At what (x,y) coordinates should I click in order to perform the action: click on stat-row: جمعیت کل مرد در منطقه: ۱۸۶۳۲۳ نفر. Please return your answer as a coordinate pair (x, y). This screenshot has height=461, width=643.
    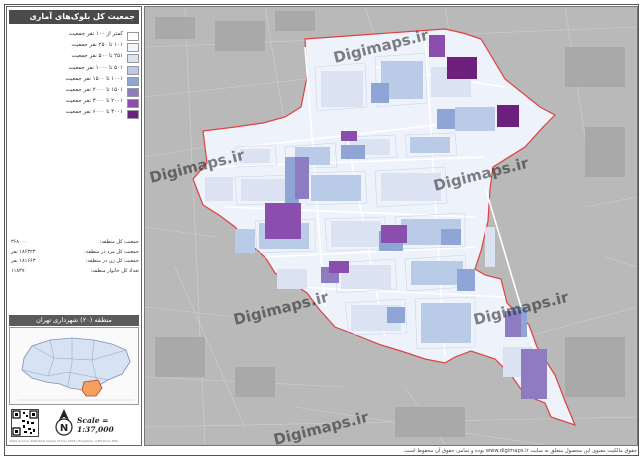
    Looking at the image, I should click on (75, 254).